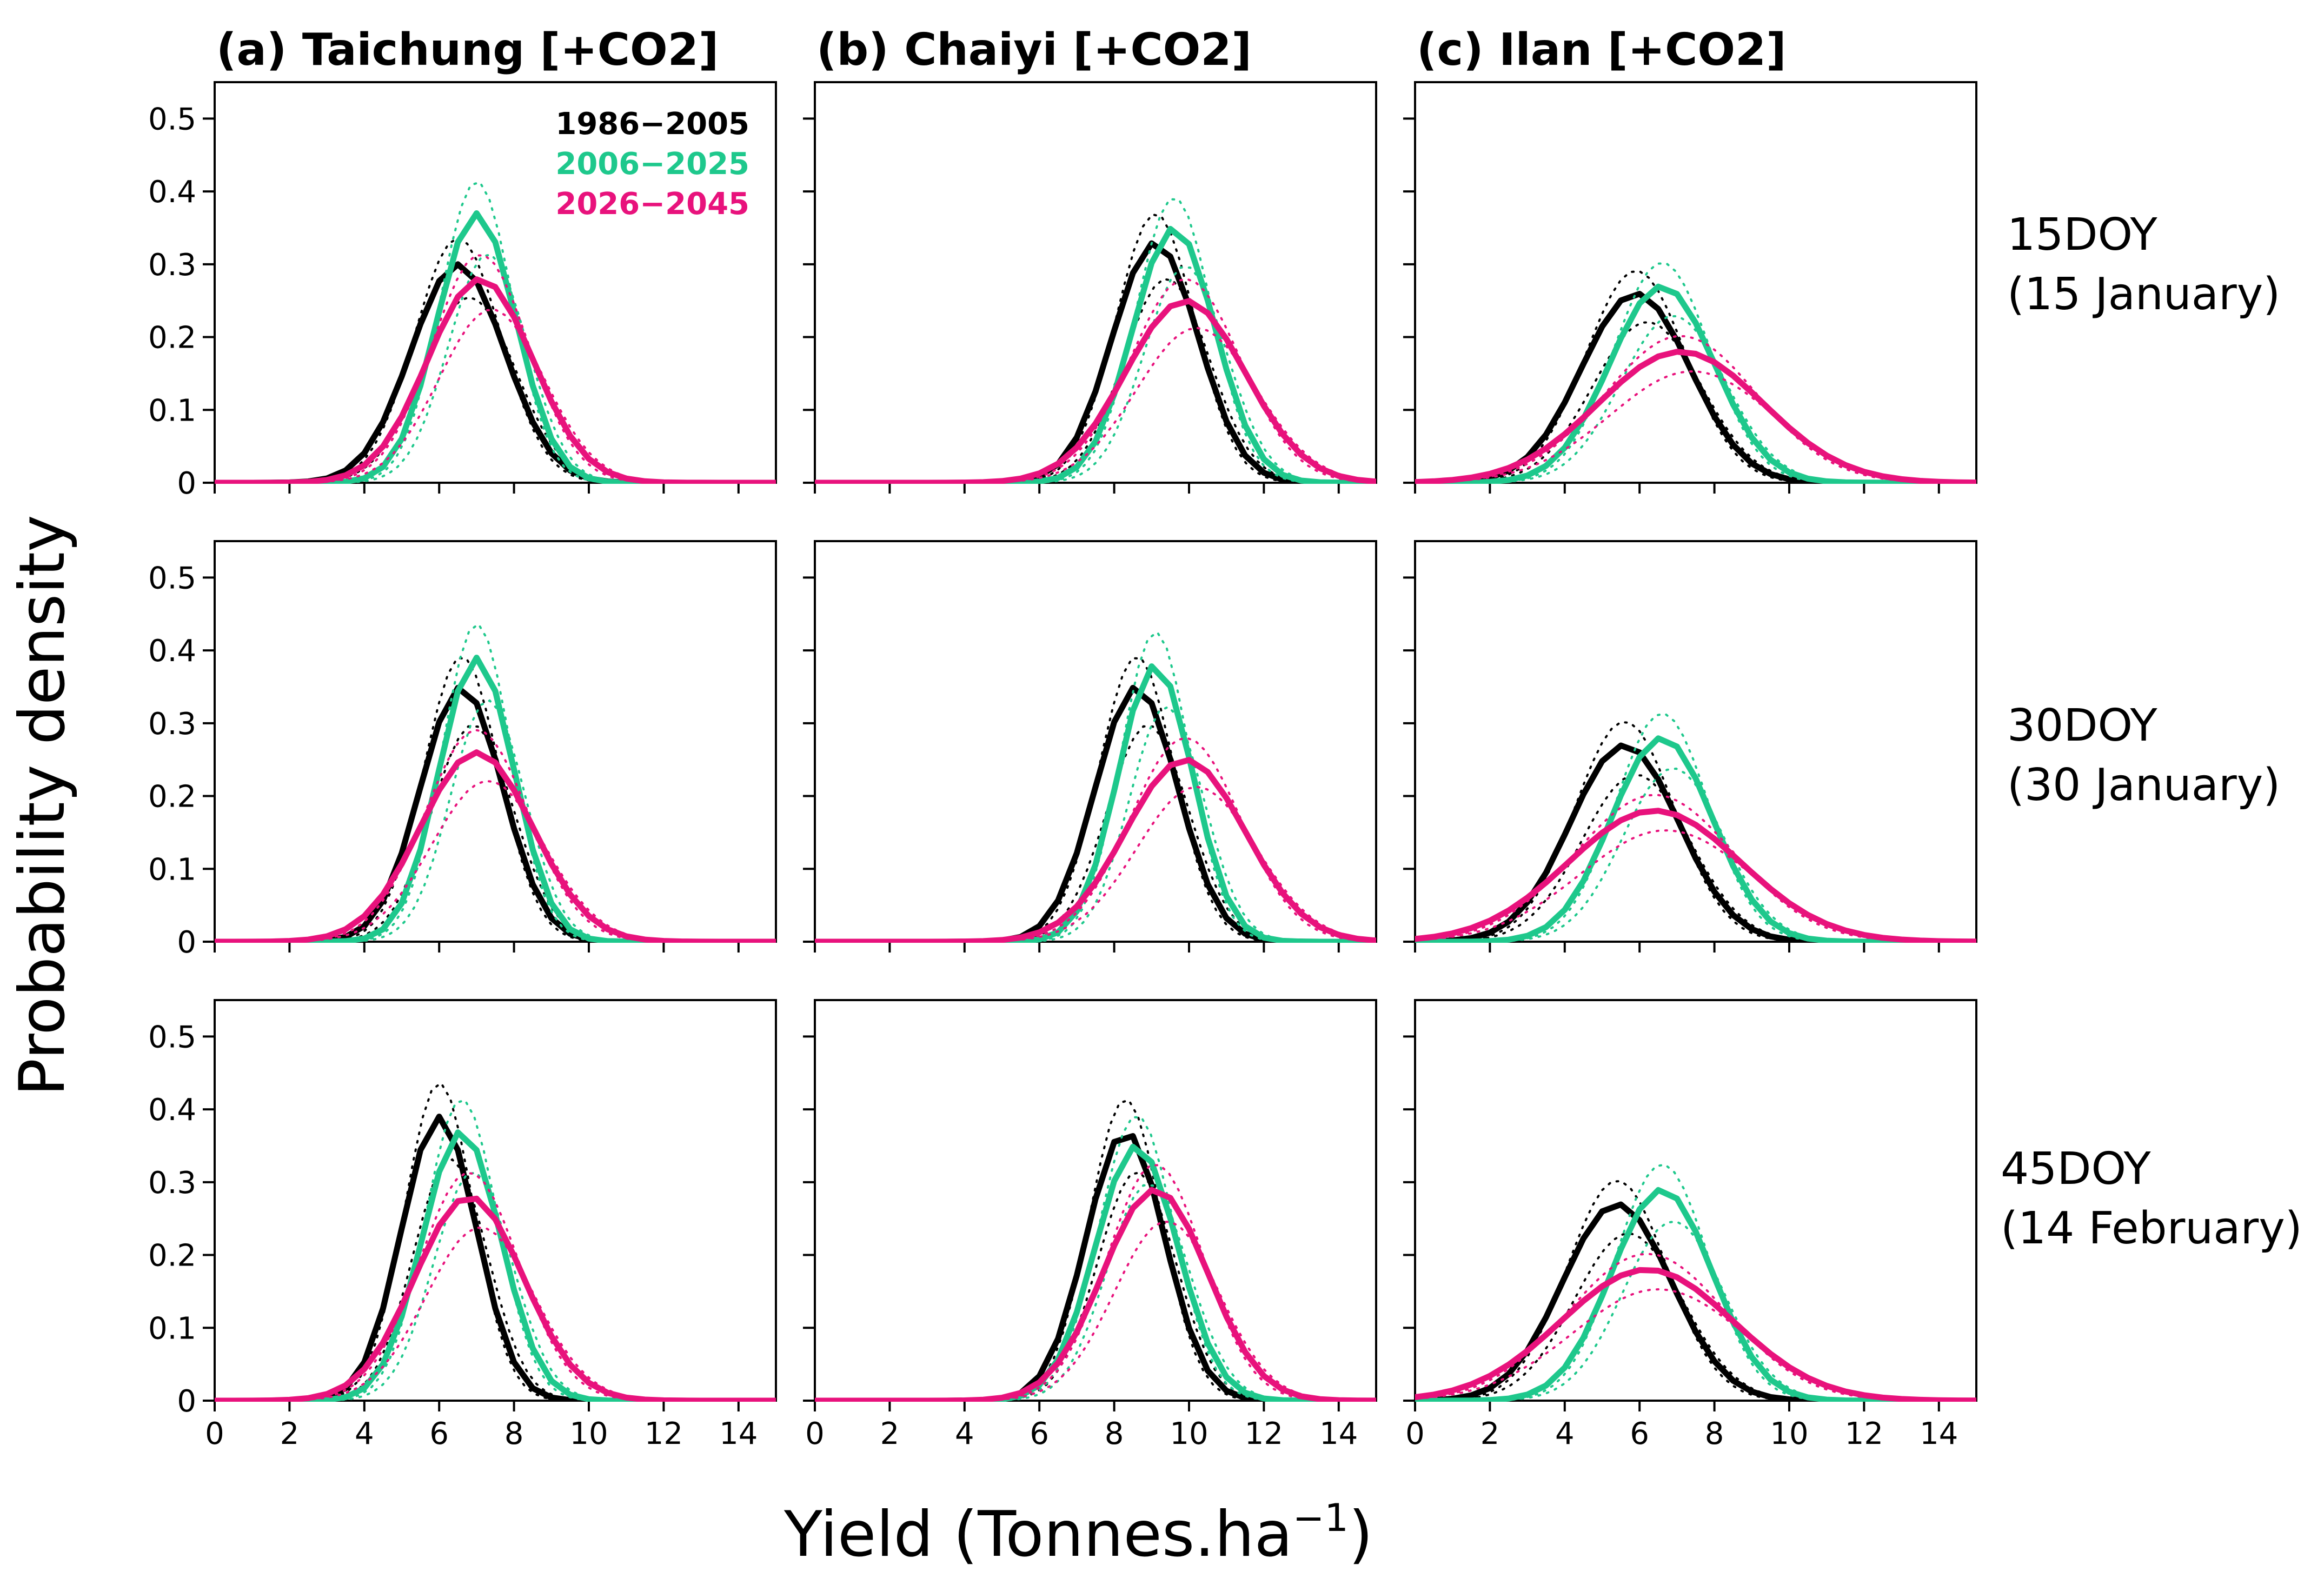 Image resolution: width=2324 pixels, height=1585 pixels. I want to click on panel-chaiyi-15doy-series-1-upper-bound, so click(1152, 348).